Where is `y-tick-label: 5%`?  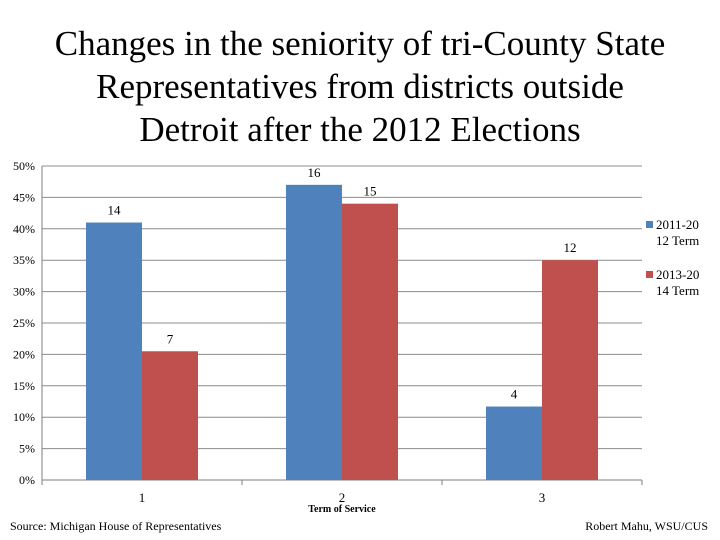 y-tick-label: 5% is located at coordinates (27, 449).